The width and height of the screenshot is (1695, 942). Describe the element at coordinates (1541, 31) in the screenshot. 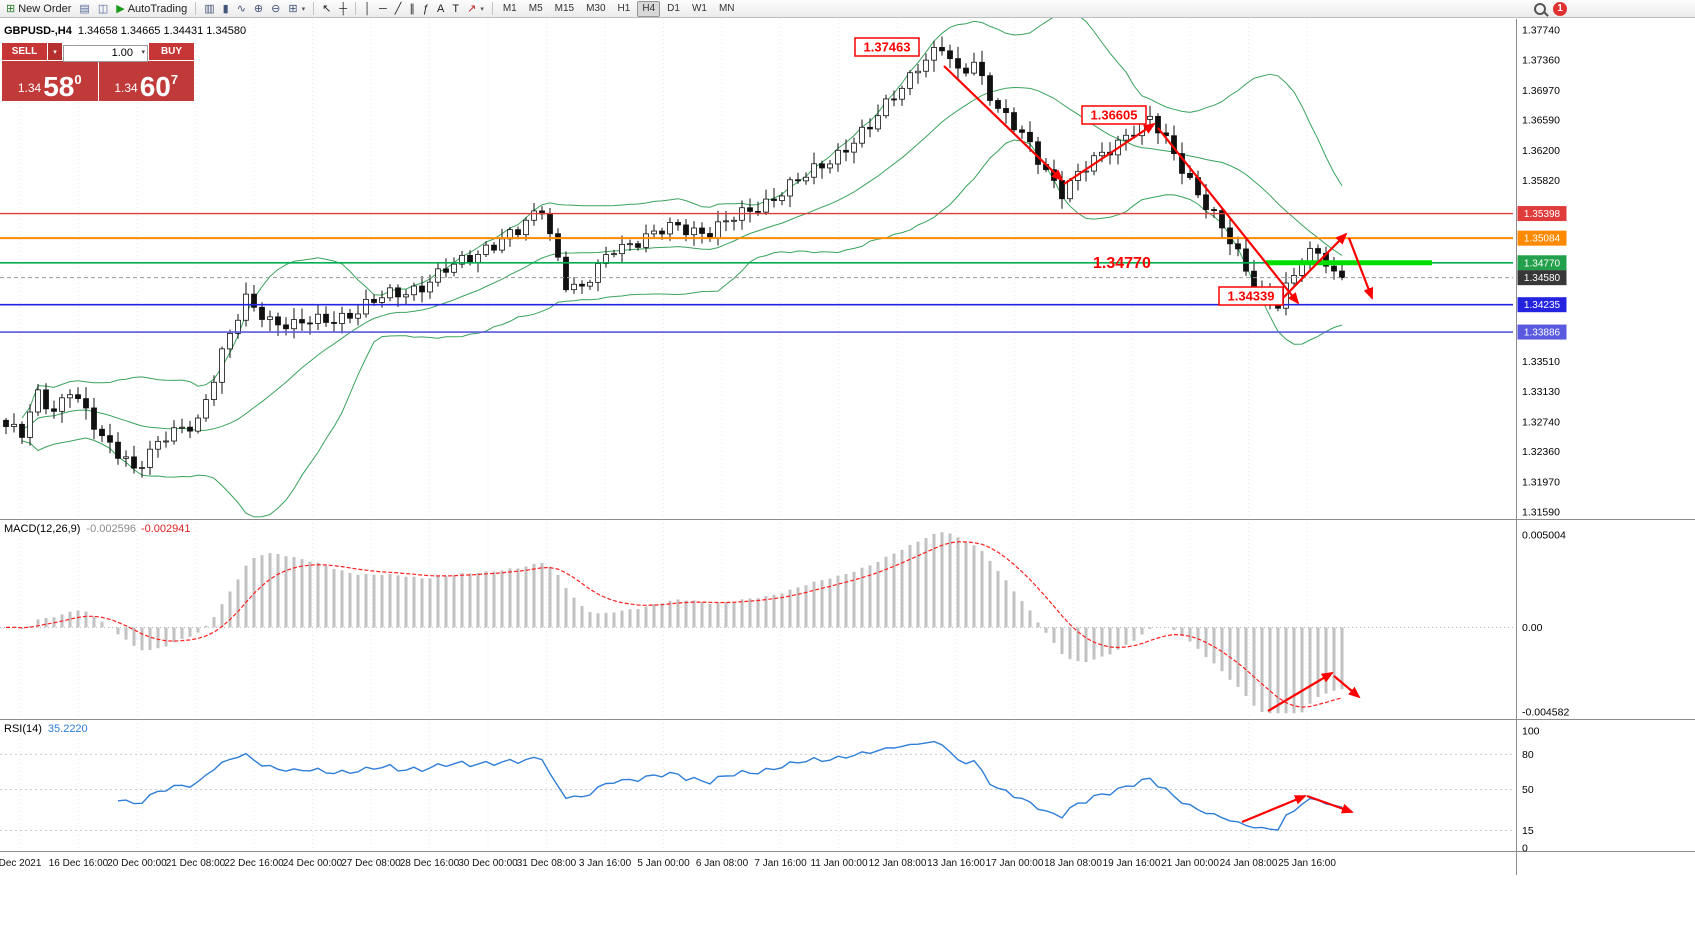

I see `price-tick-label: 1.37740` at that location.